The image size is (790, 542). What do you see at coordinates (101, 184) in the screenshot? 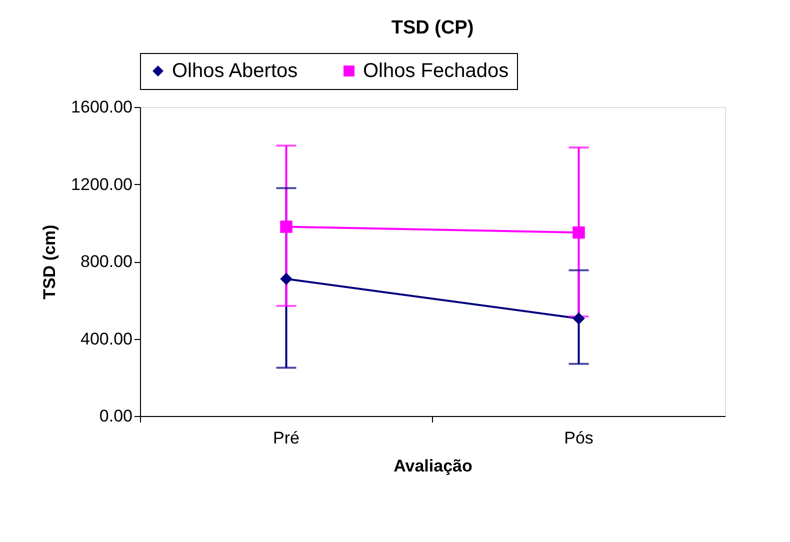
I see `y-tick-label: 1200.00` at bounding box center [101, 184].